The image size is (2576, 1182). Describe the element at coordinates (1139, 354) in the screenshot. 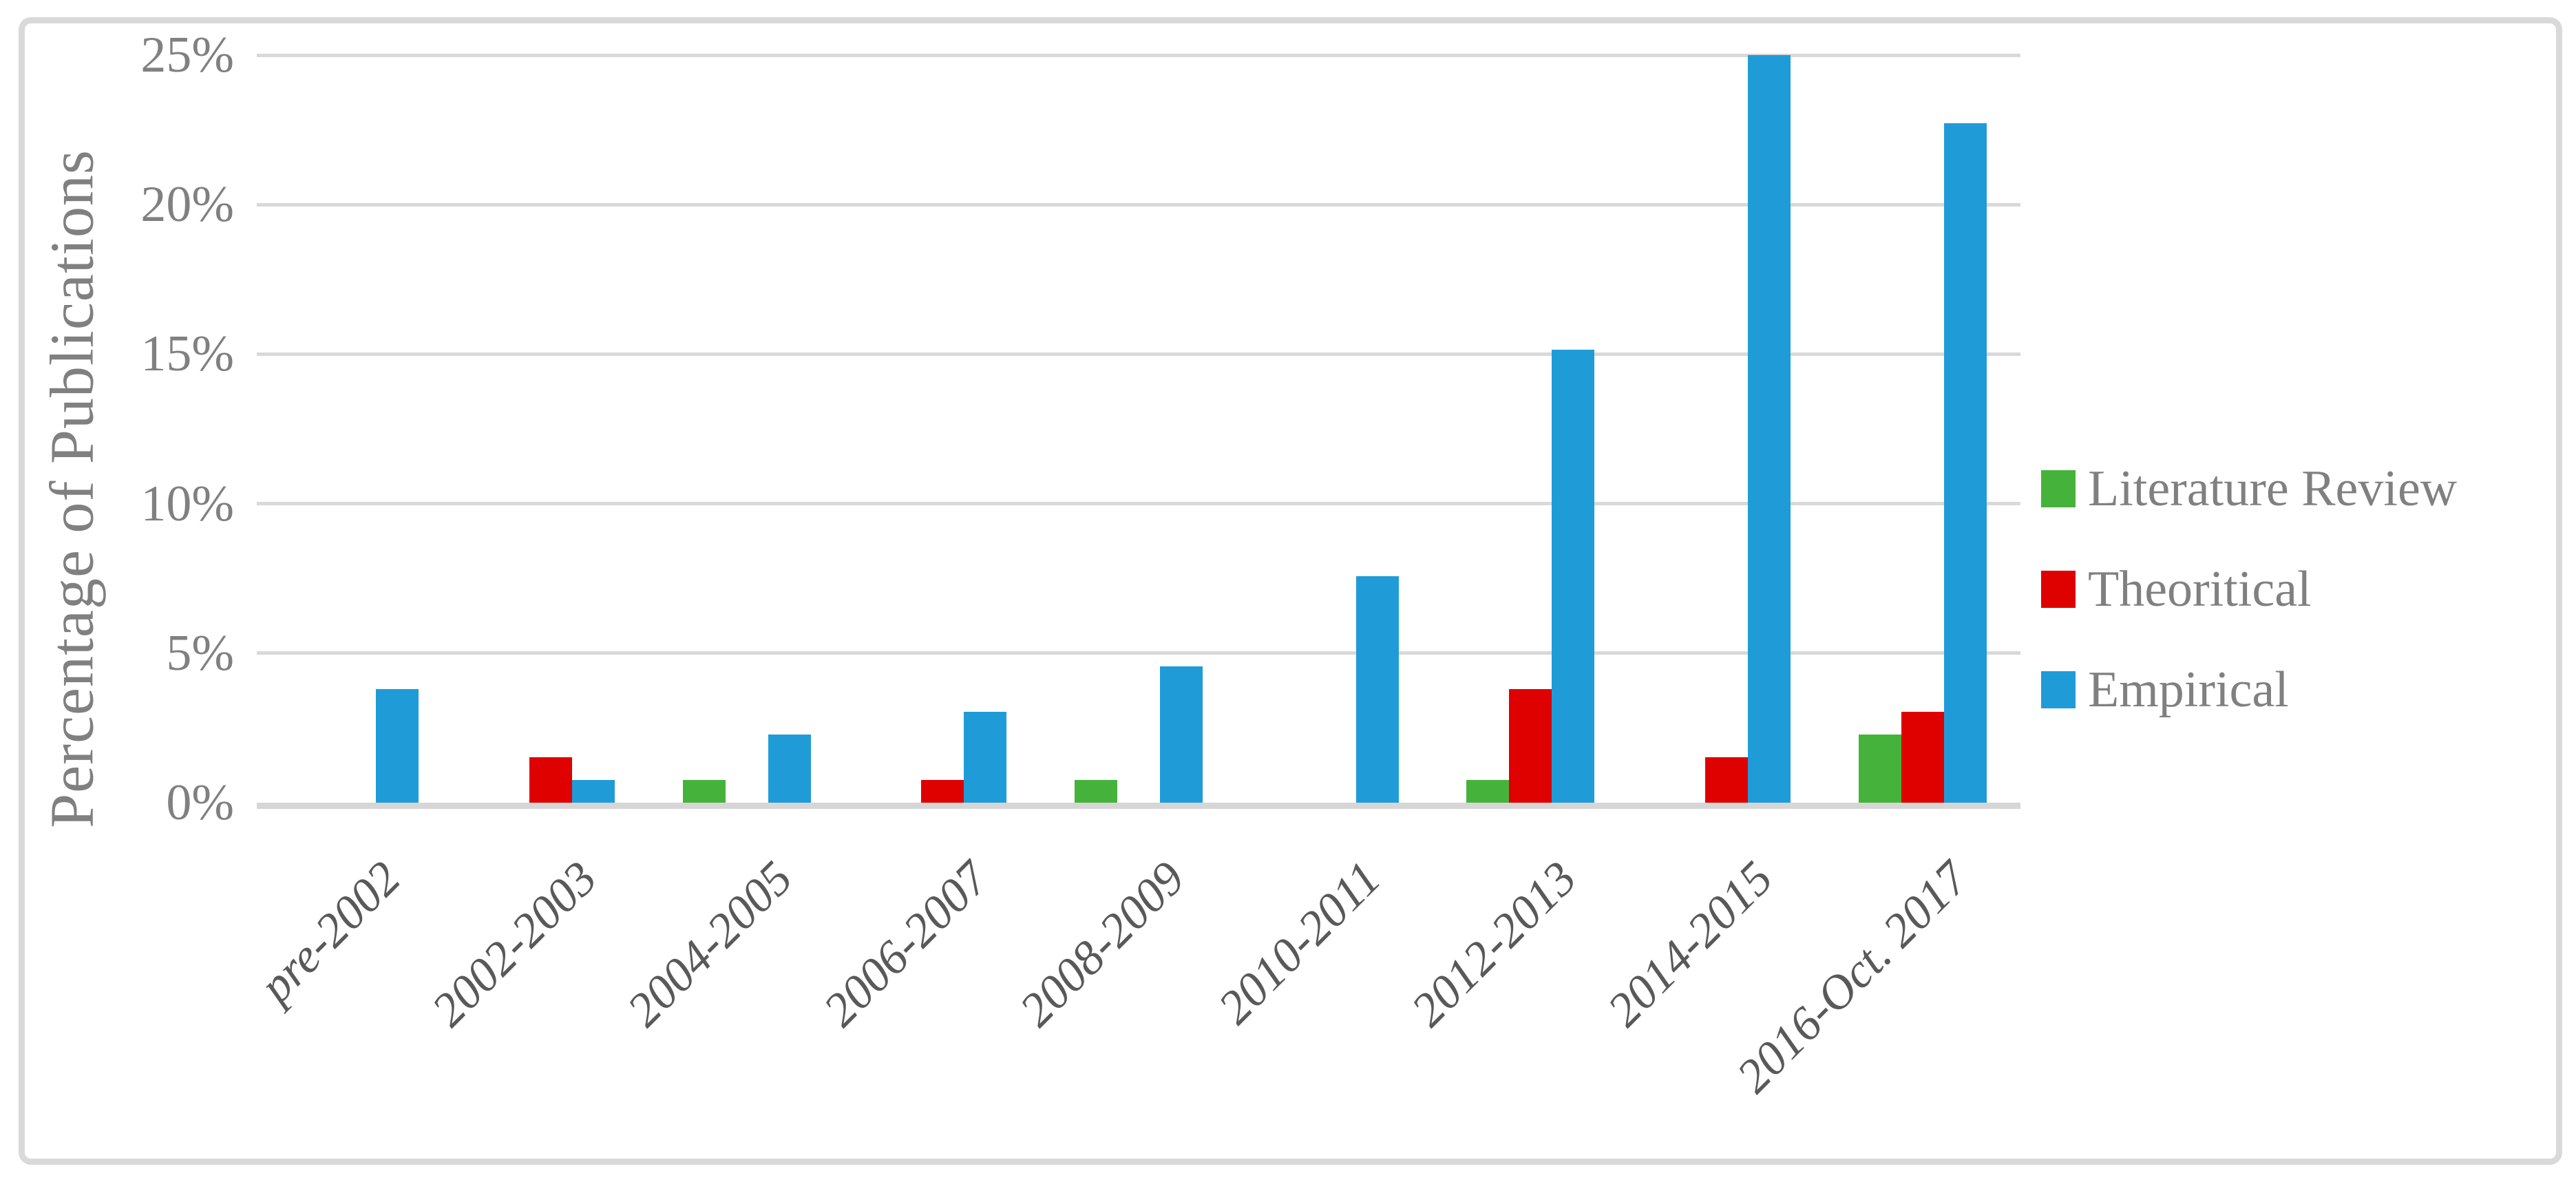

I see `gridline-15pct` at that location.